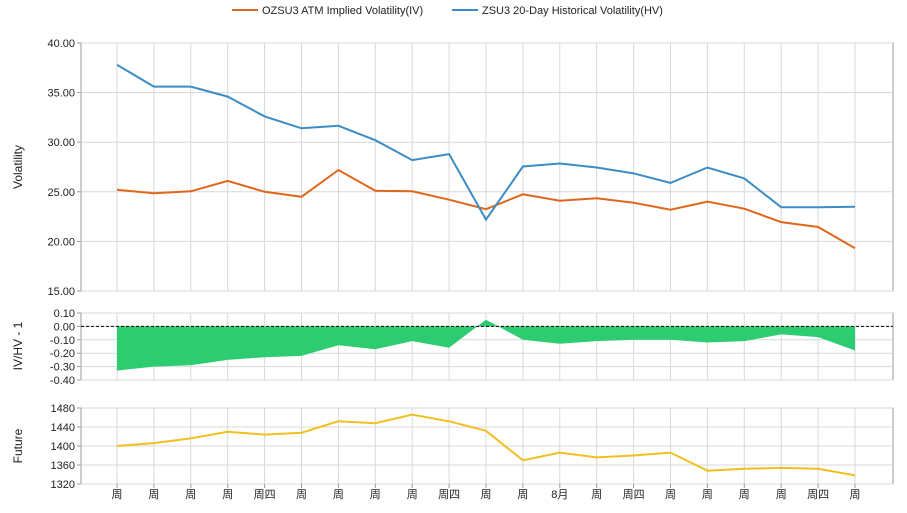 Image resolution: width=907 pixels, height=513 pixels. What do you see at coordinates (63, 447) in the screenshot?
I see `future-ytick-label: 1400` at bounding box center [63, 447].